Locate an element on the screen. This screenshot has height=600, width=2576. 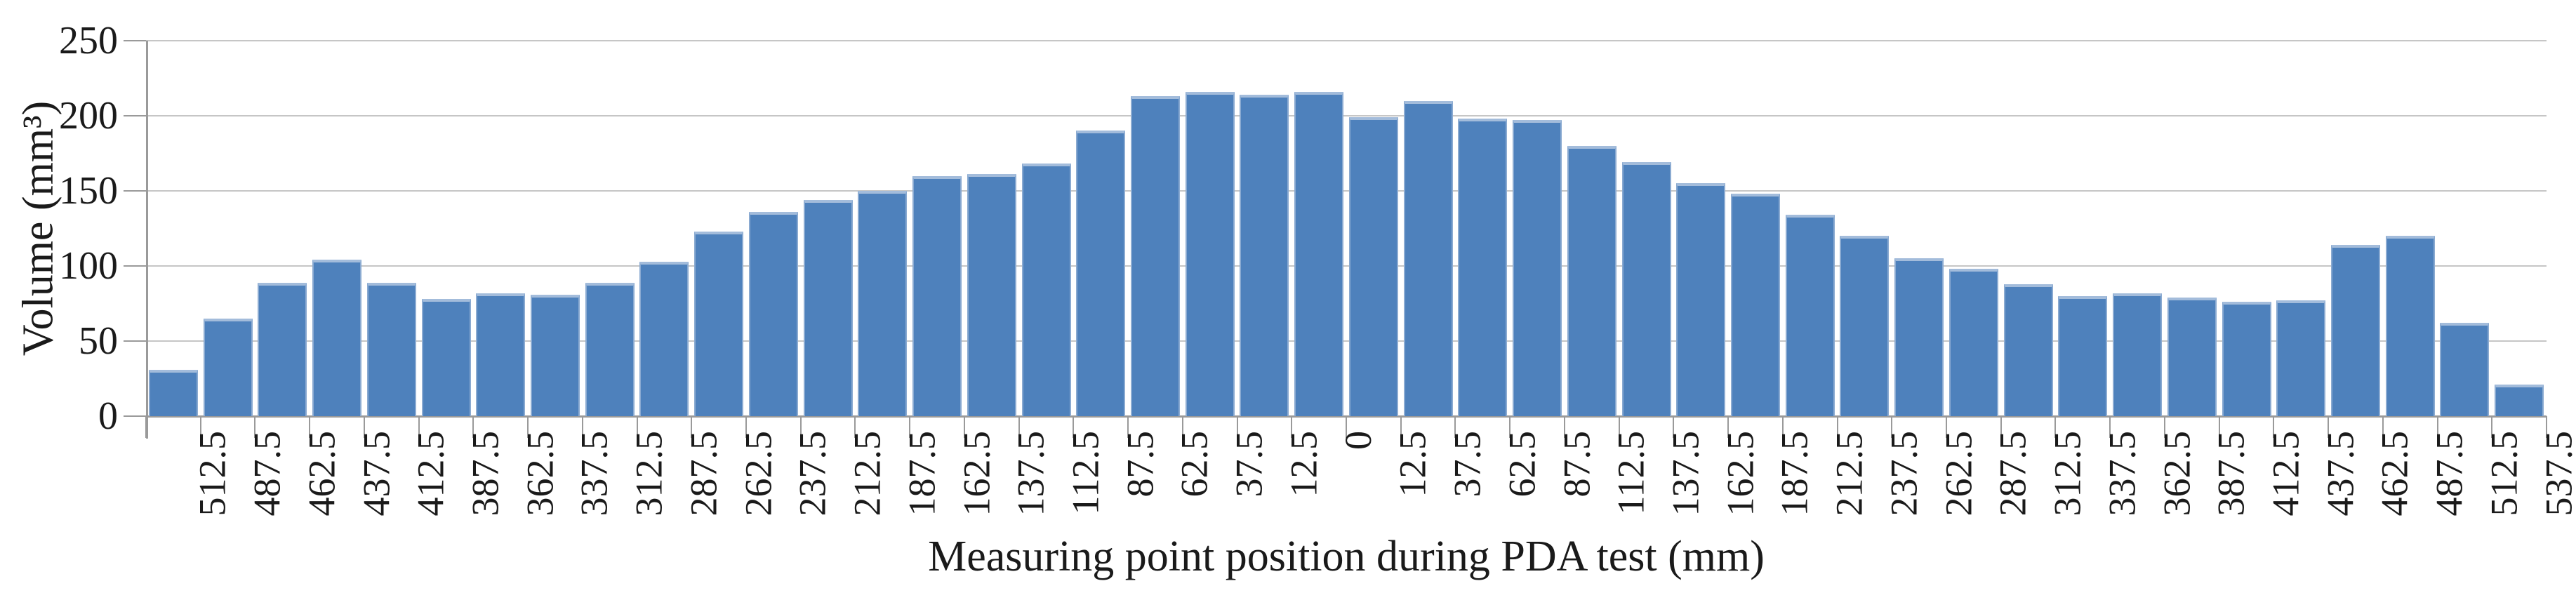
y-tick-label: 250 is located at coordinates (89, 40).